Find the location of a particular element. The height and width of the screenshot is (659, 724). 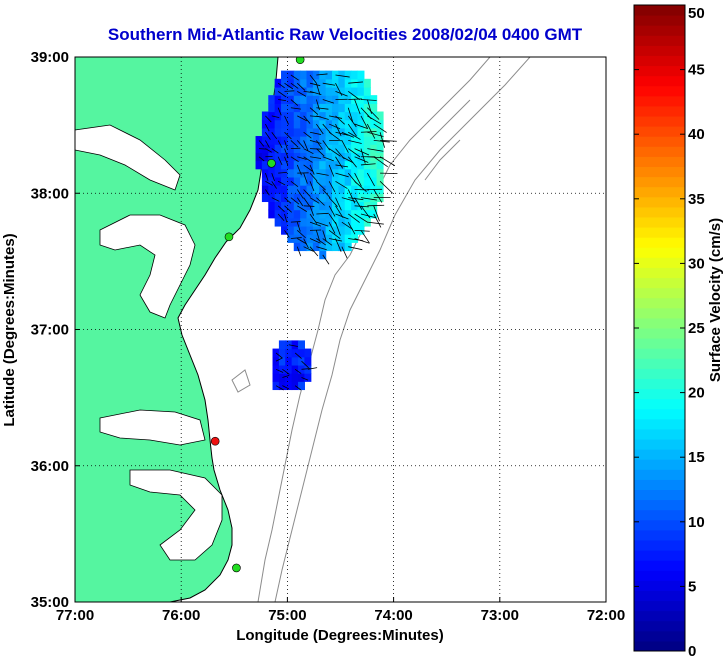

x-tick-label: 76:00 is located at coordinates (181, 615).